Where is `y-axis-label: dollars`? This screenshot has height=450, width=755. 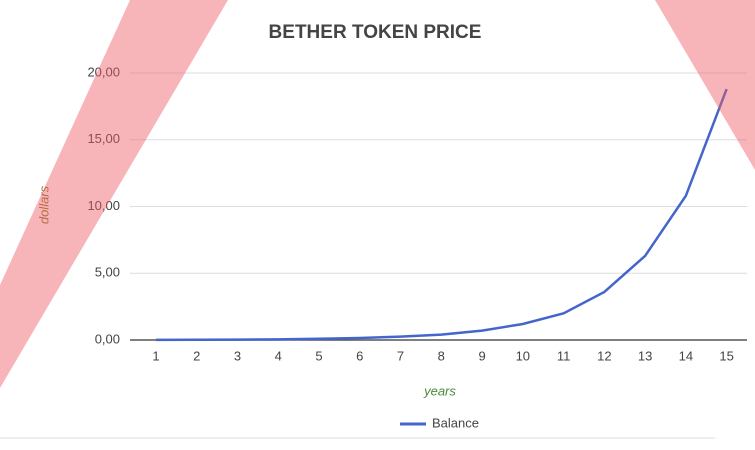 y-axis-label: dollars is located at coordinates (43, 204).